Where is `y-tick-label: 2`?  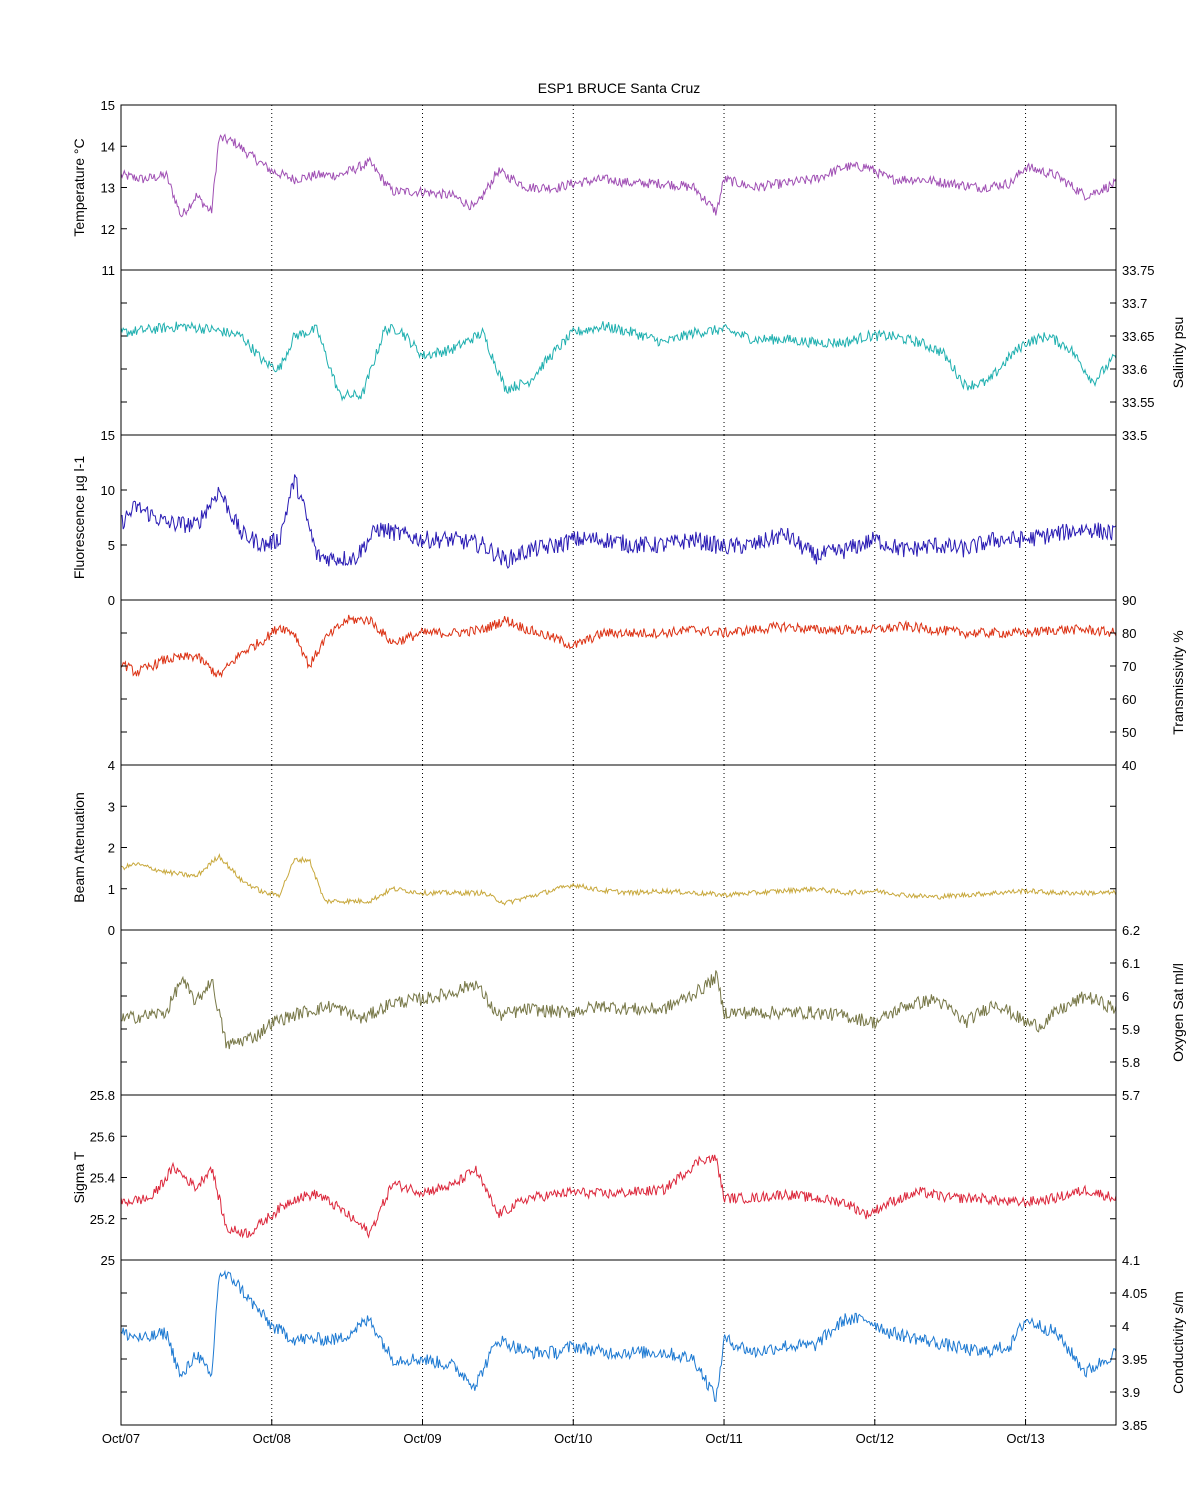
y-tick-label: 2 is located at coordinates (111, 848).